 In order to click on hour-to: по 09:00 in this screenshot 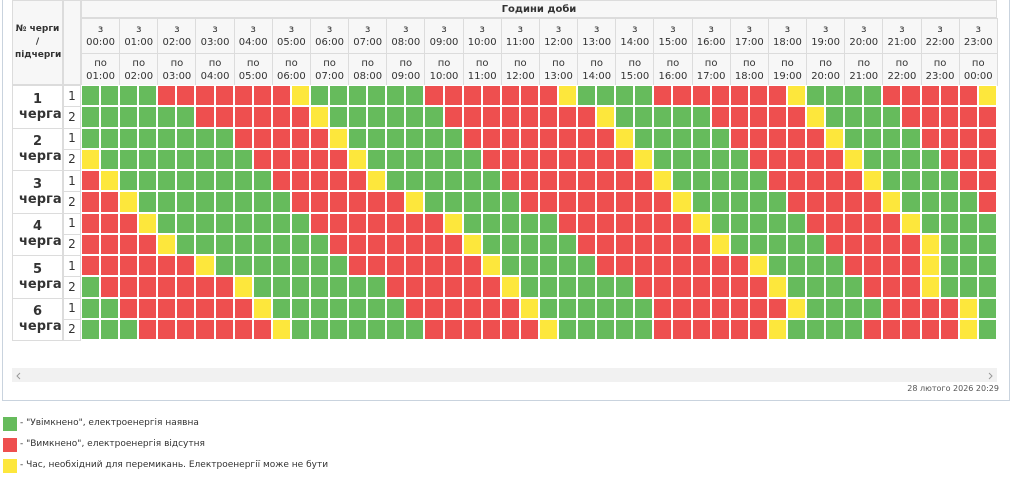, I will do `click(406, 69)`.